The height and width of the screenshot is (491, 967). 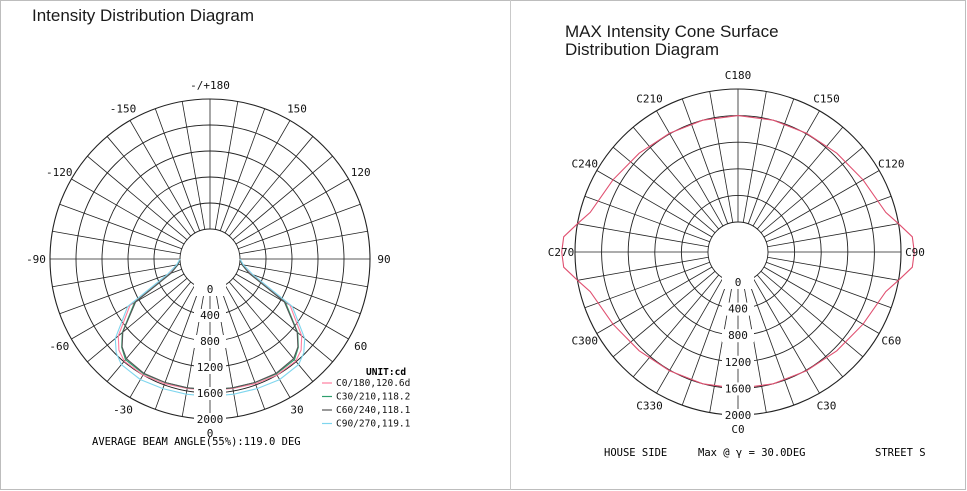 What do you see at coordinates (915, 252) in the screenshot?
I see `right-angle-label: C90` at bounding box center [915, 252].